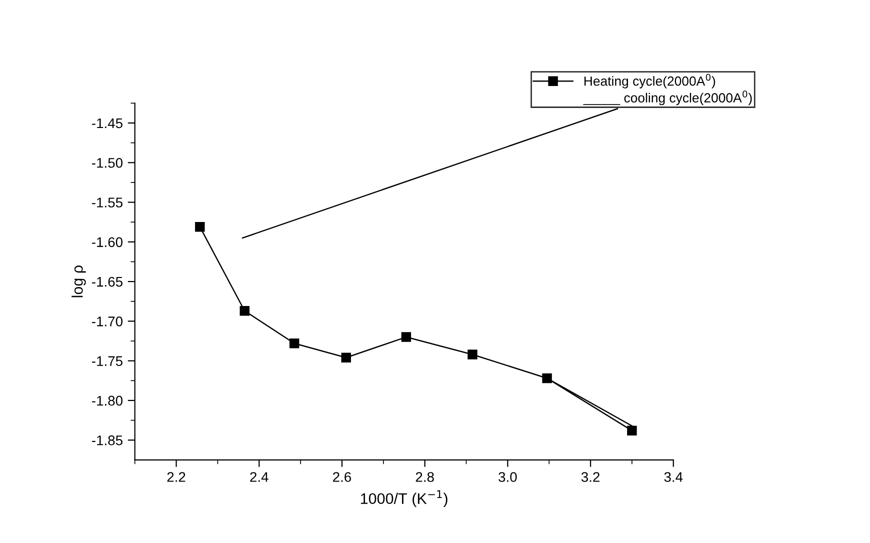 This screenshot has width=870, height=543. I want to click on legend-label: Heating cycle(2000A$^{0}$), so click(650, 81).